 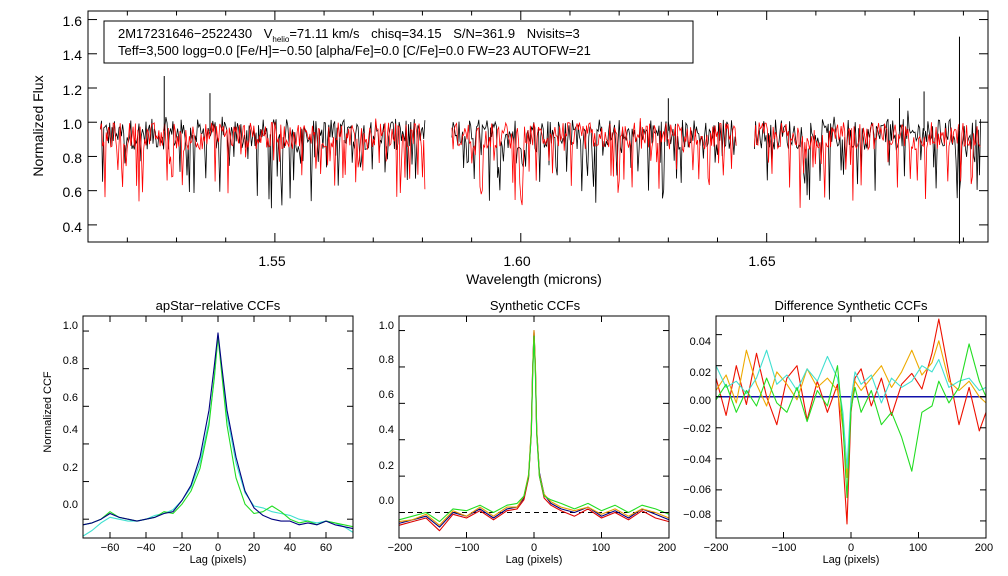 I want to click on ccf1-series-blue, so click(x=218, y=431).